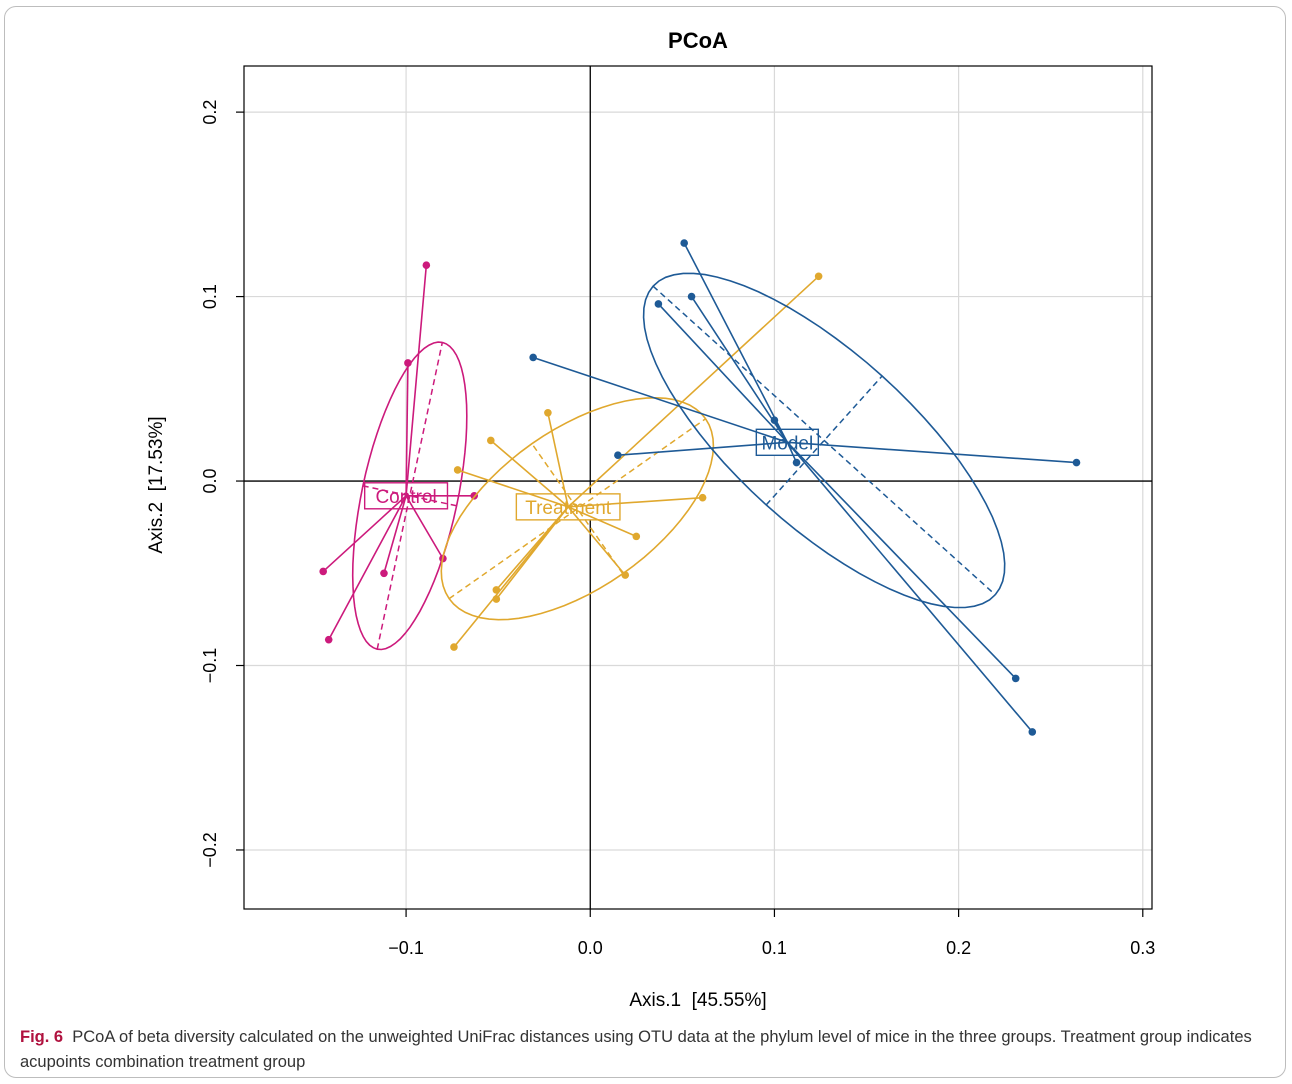 Image resolution: width=1292 pixels, height=1084 pixels. I want to click on x-axis-ticks: −0.1 0.0 0.1 0.2 0.3, so click(771, 933).